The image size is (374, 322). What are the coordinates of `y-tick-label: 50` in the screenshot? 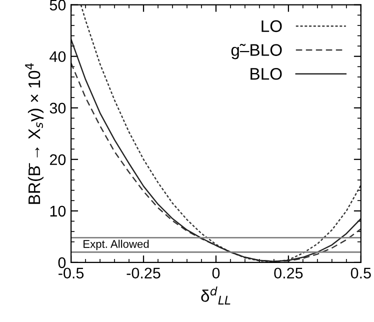 It's located at (58, 5).